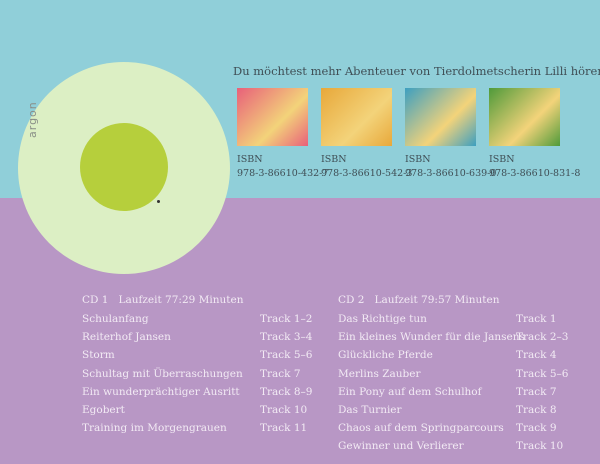 The height and width of the screenshot is (464, 600). Describe the element at coordinates (181, 300) in the screenshot. I see `cd-runtime: Laufzeit 77:29 Minuten` at that location.